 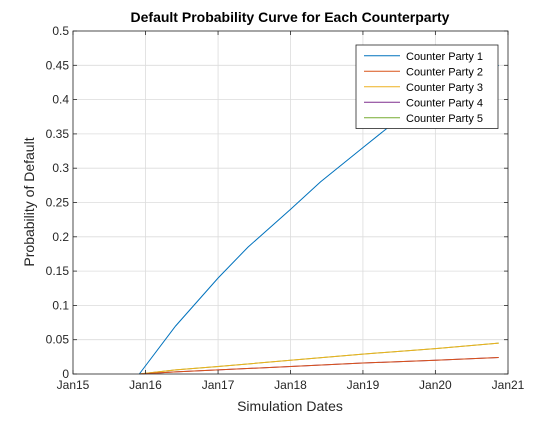 What do you see at coordinates (73, 385) in the screenshot?
I see `x-tick-label: Jan15` at bounding box center [73, 385].